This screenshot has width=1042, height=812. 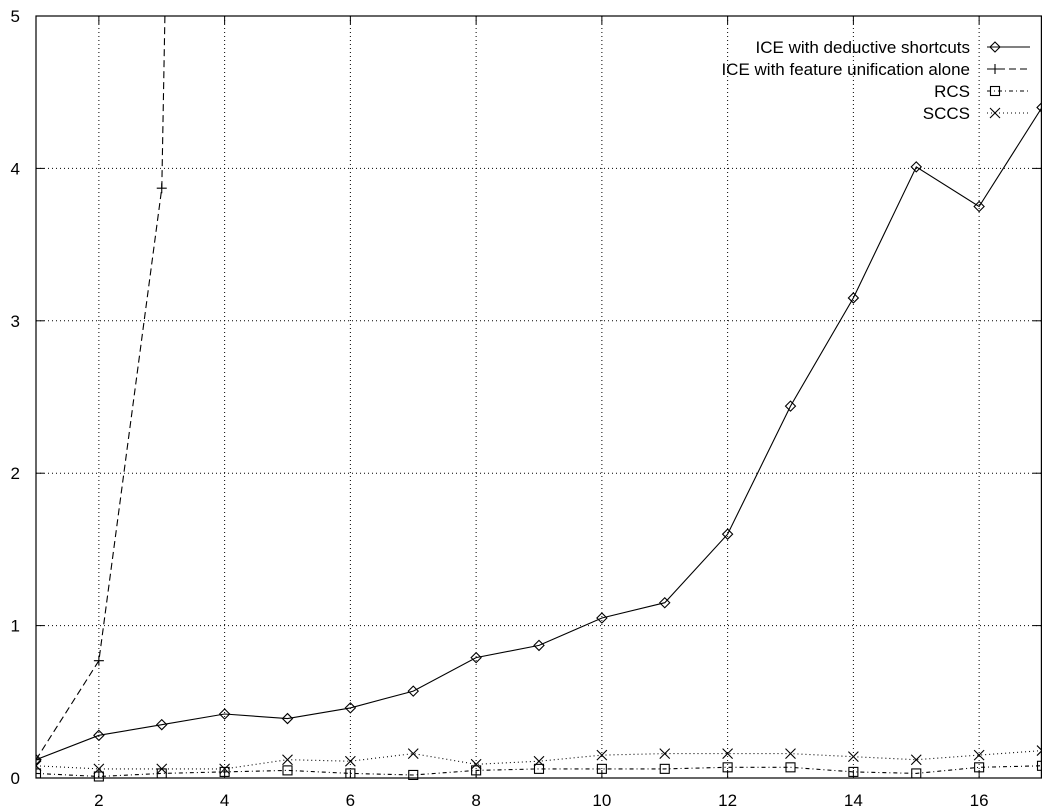 I want to click on legend-label: SCCS, so click(x=946, y=113).